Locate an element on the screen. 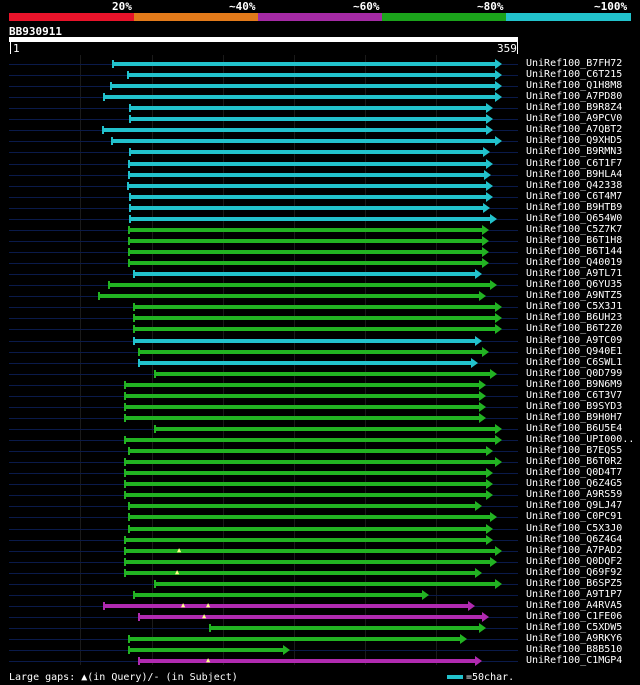  hit-row: UniRef100_B6U5E4 is located at coordinates (320, 428).